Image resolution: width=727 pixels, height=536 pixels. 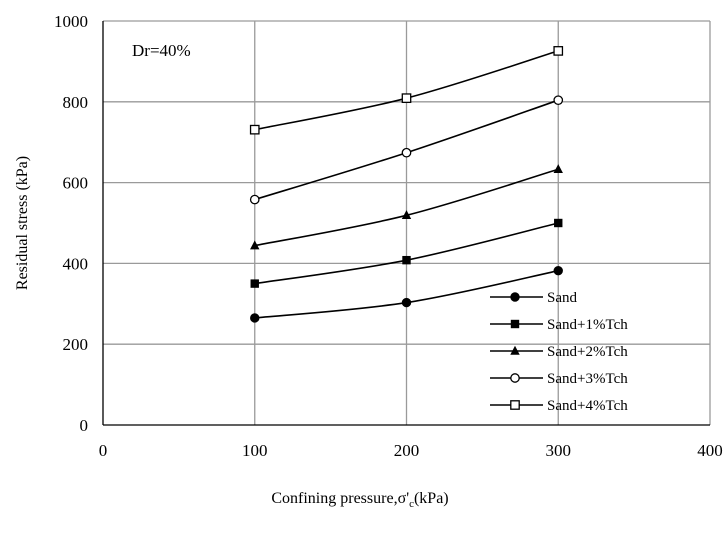 I want to click on x-tick-label-400: 400, so click(x=710, y=450).